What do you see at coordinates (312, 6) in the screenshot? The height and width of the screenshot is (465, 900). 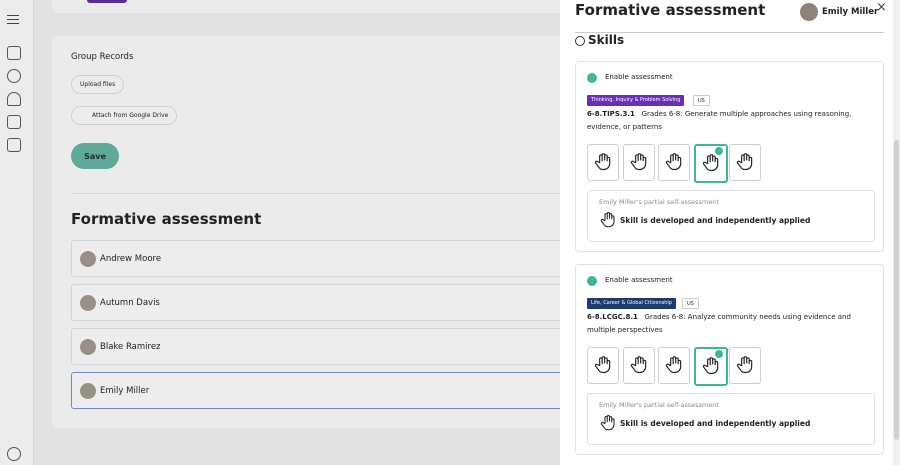 I see `top-card` at bounding box center [312, 6].